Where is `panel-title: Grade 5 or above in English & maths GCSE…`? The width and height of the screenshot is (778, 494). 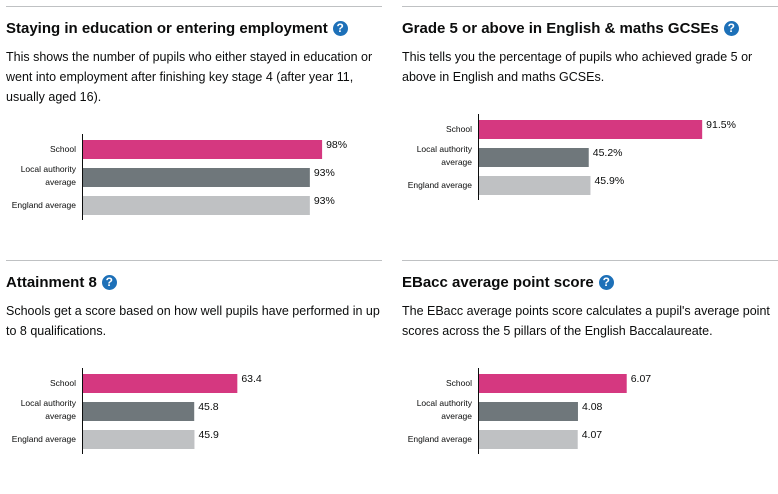
panel-title: Grade 5 or above in English & maths GCSE… is located at coordinates (570, 28).